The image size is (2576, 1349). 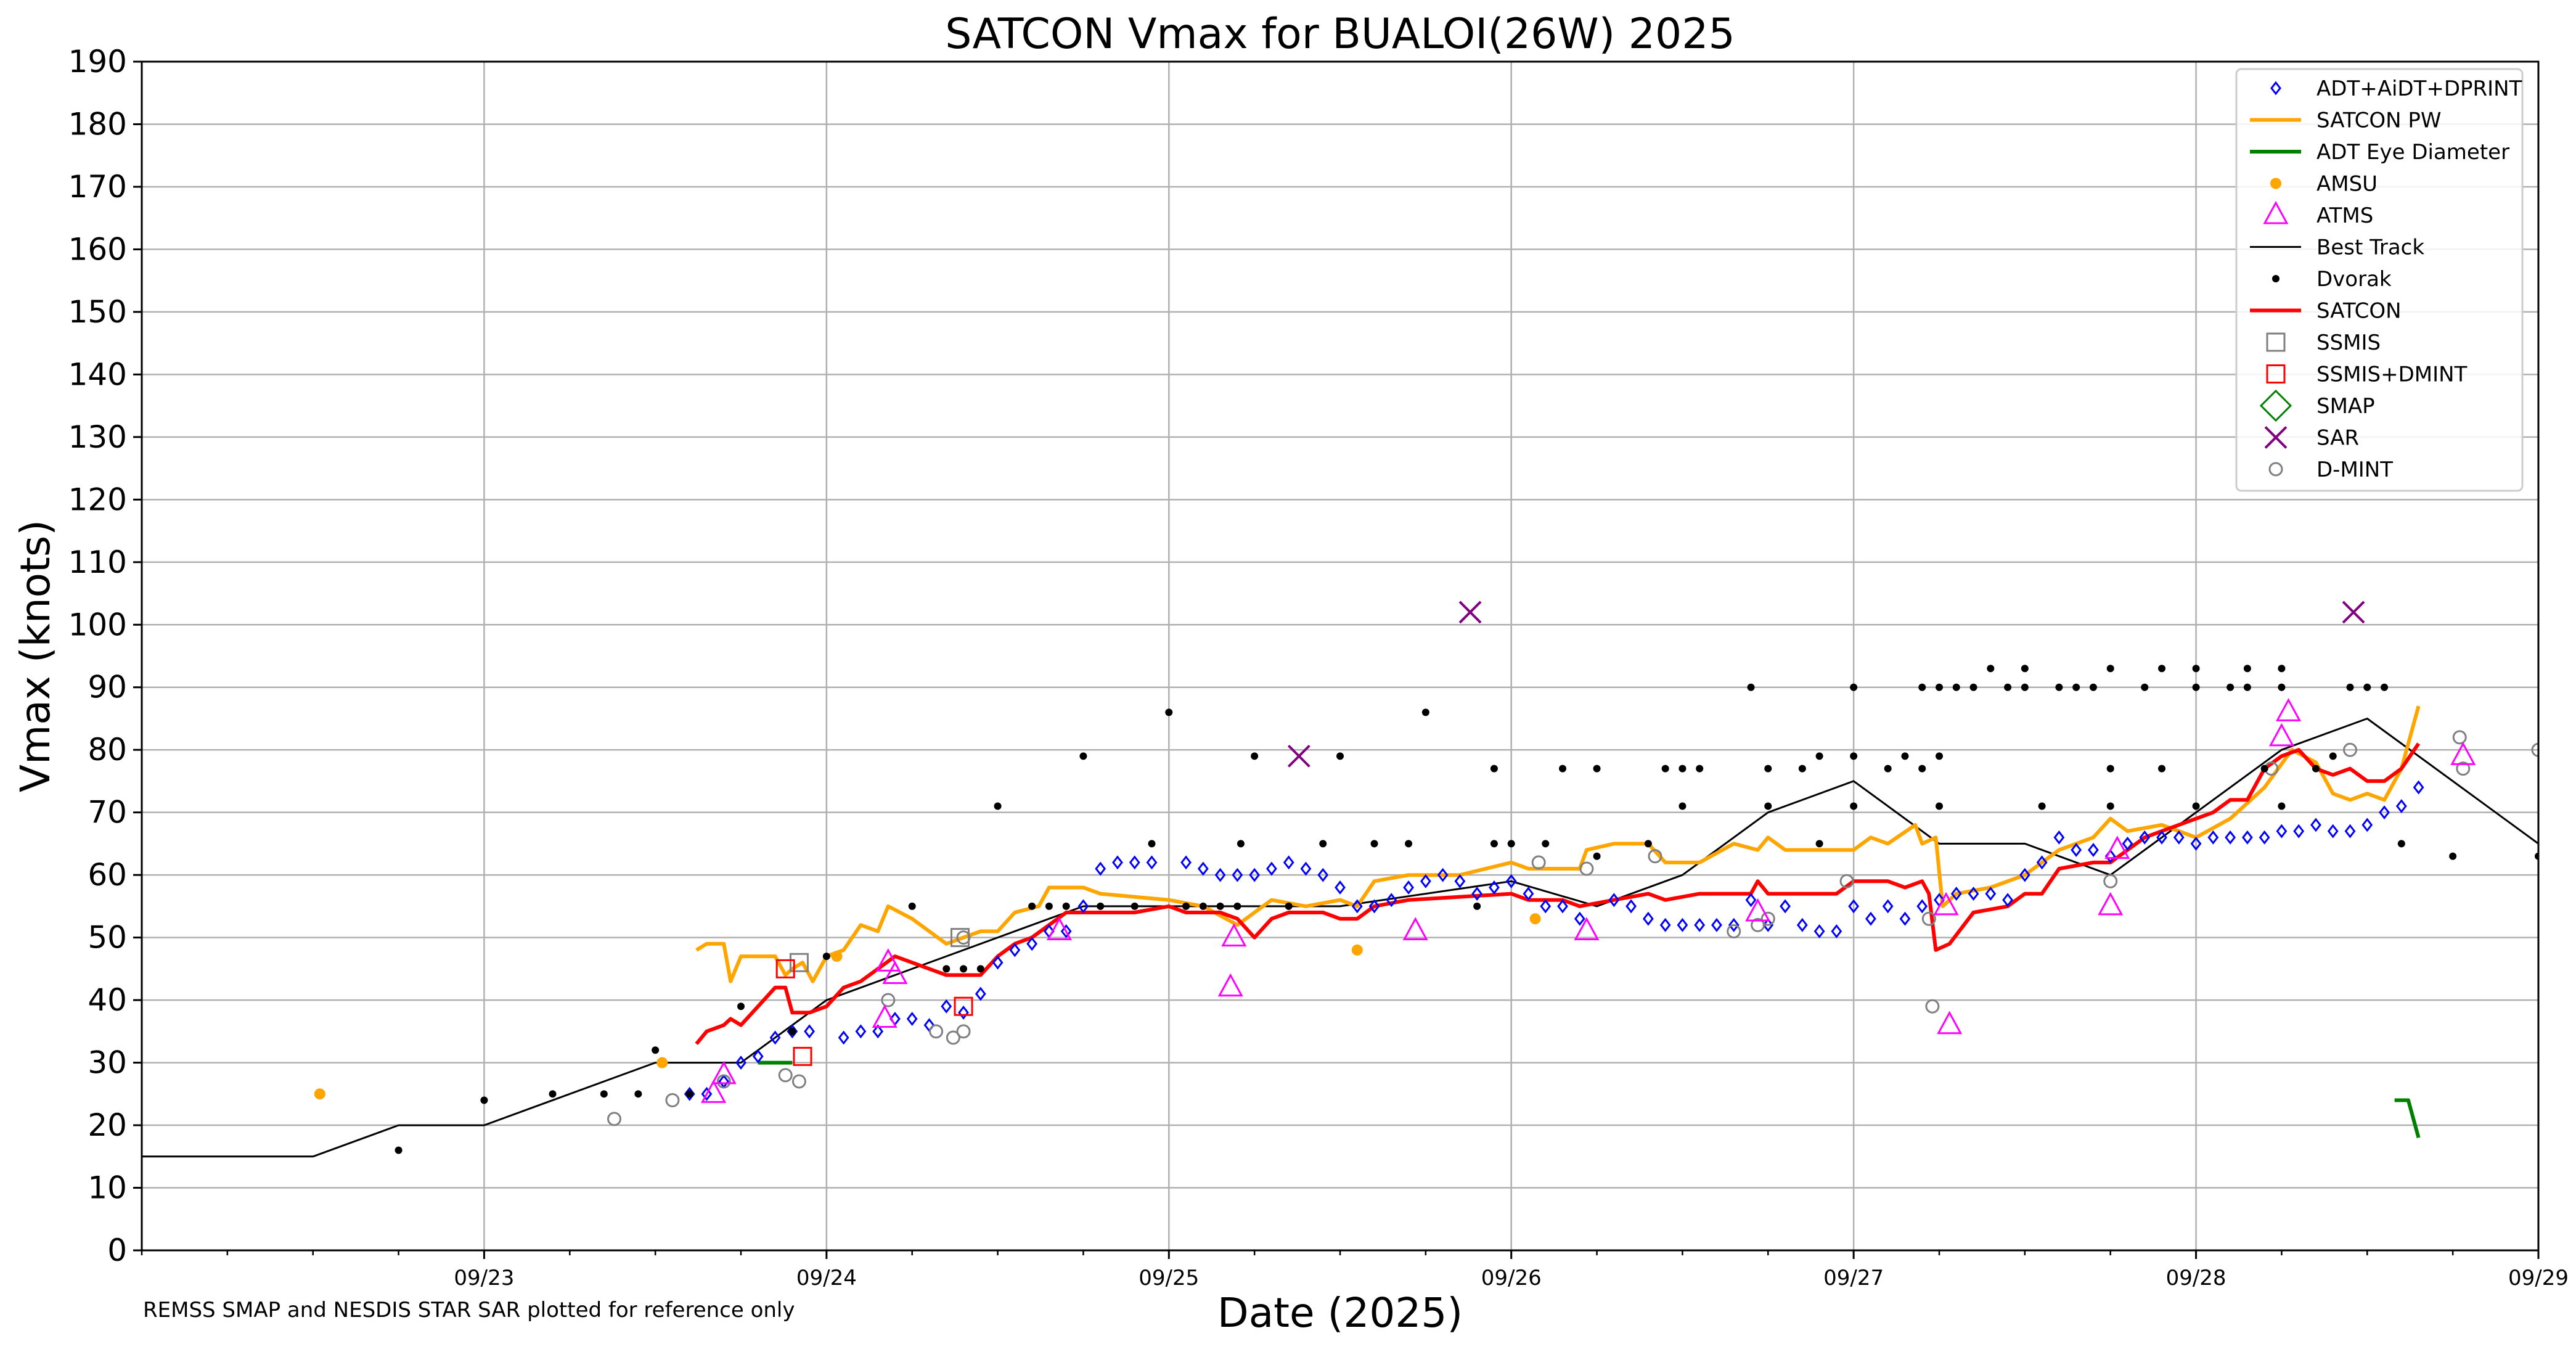 What do you see at coordinates (2323, 342) in the screenshot?
I see `legend-item-ssmis: SSMIS` at bounding box center [2323, 342].